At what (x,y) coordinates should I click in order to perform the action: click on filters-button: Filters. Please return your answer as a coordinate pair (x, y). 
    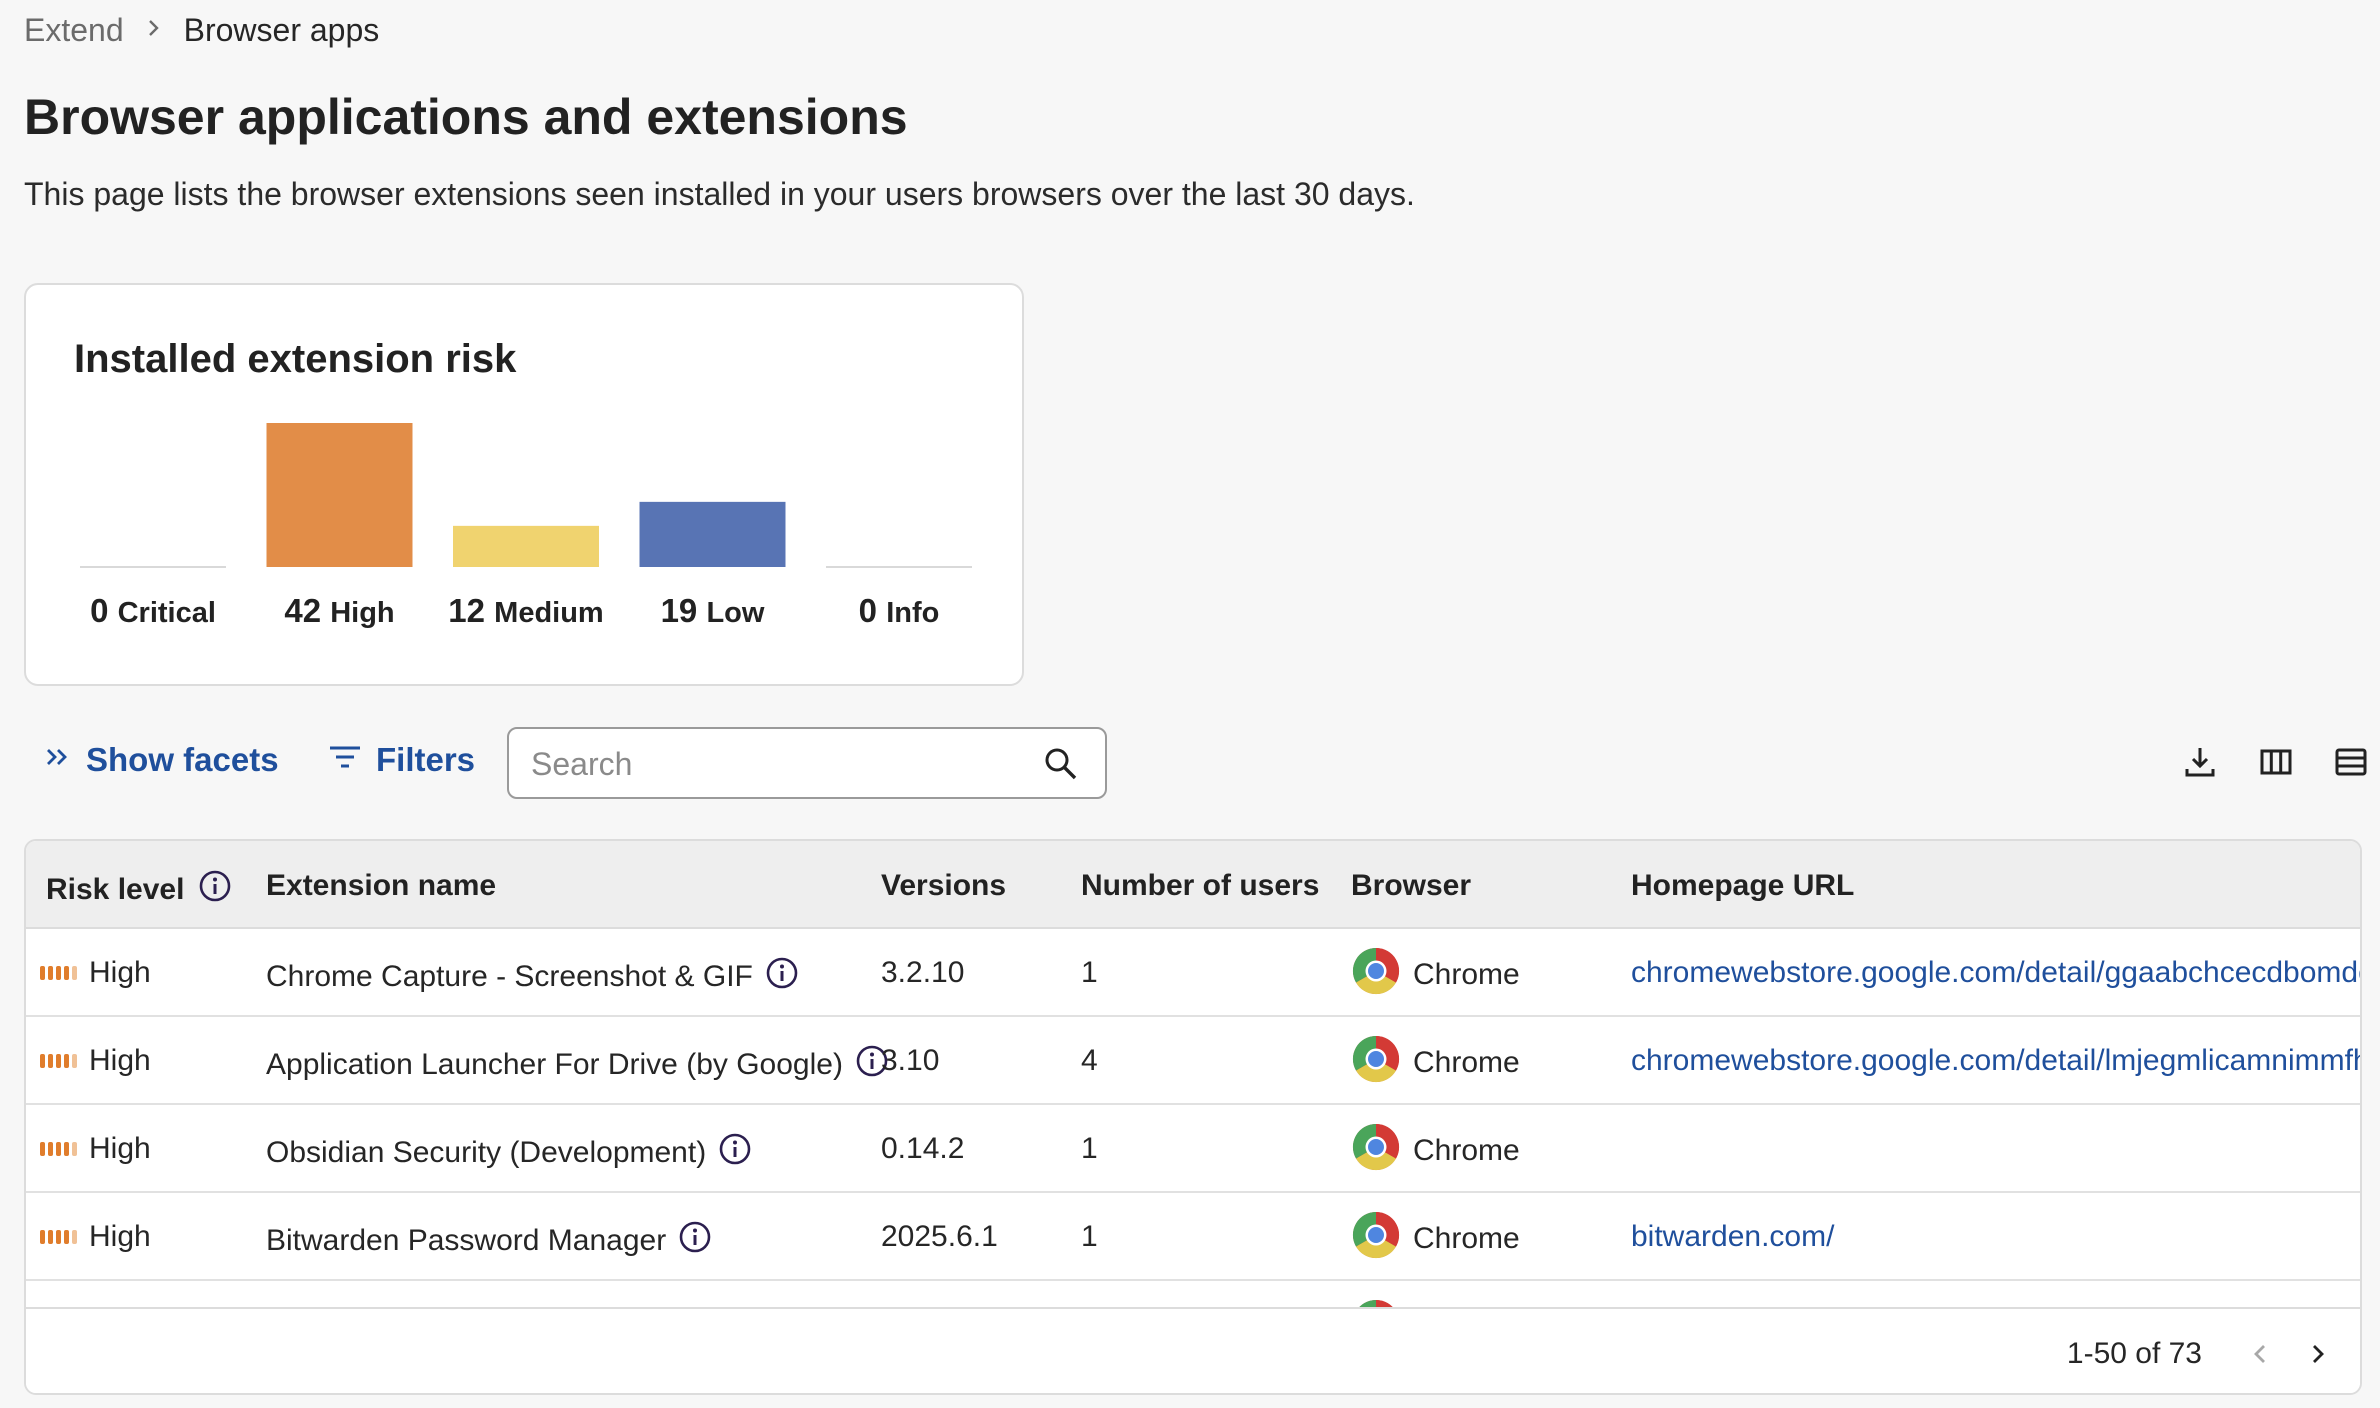
    Looking at the image, I should click on (401, 760).